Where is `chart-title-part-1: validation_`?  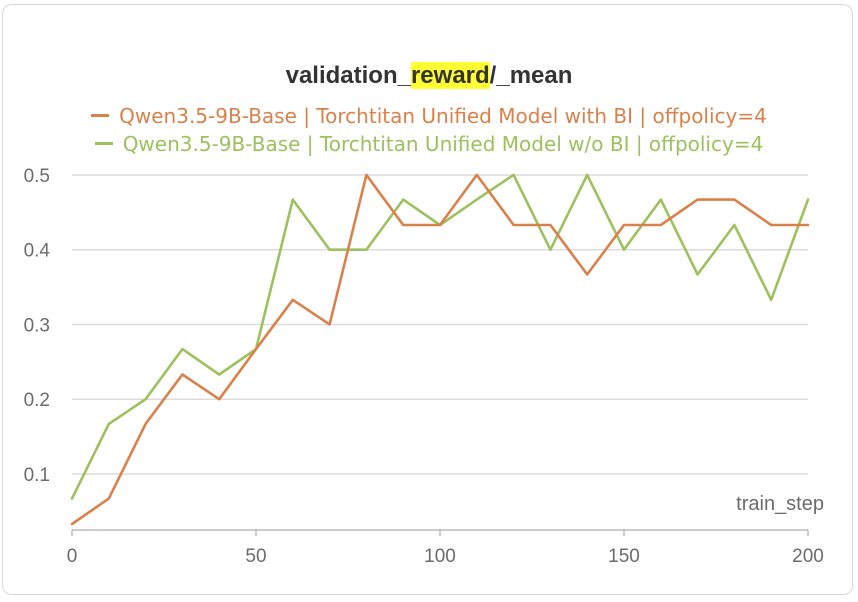
chart-title-part-1: validation_ is located at coordinates (348, 75).